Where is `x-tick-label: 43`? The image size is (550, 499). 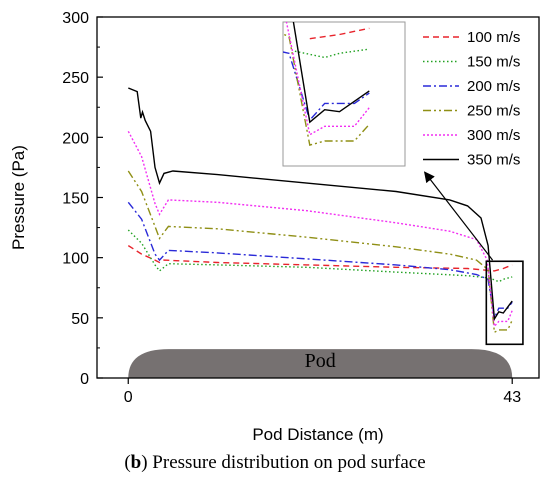 x-tick-label: 43 is located at coordinates (512, 397).